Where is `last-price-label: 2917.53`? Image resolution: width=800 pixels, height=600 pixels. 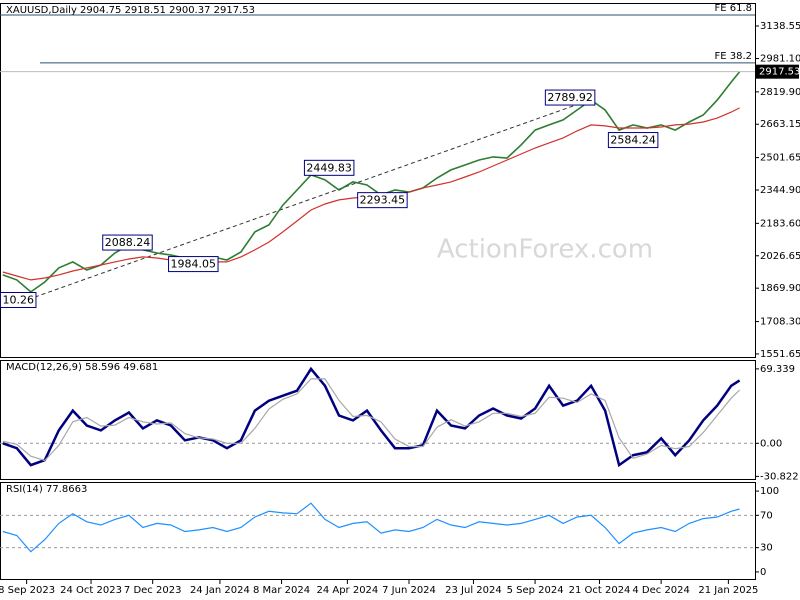
last-price-label: 2917.53 is located at coordinates (779, 72).